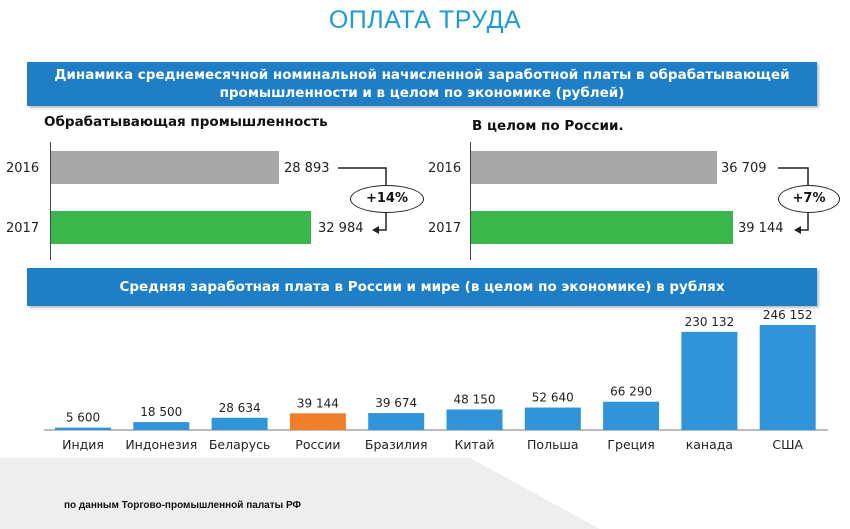 The width and height of the screenshot is (850, 529). Describe the element at coordinates (761, 228) in the screenshot. I see `russia-value-2017: 39 144` at that location.